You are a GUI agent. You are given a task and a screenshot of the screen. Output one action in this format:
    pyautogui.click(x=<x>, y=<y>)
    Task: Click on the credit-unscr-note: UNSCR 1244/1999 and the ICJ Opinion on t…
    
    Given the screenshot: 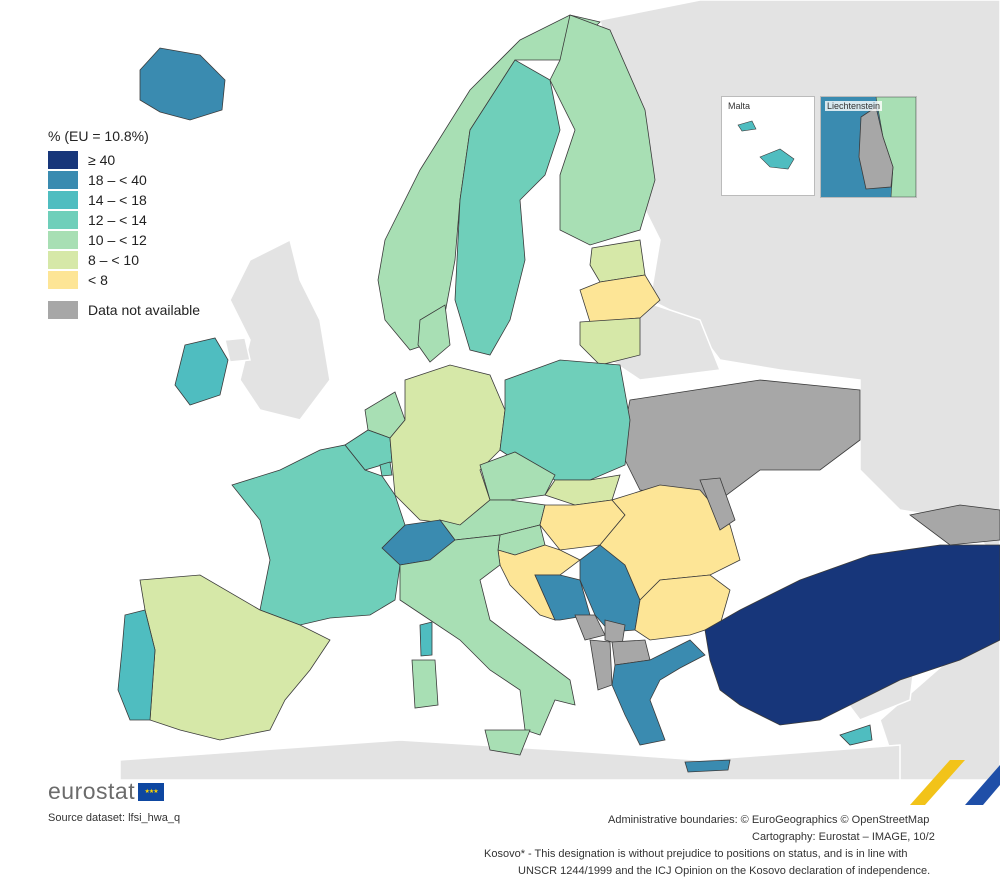 What is the action you would take?
    pyautogui.click(x=724, y=871)
    